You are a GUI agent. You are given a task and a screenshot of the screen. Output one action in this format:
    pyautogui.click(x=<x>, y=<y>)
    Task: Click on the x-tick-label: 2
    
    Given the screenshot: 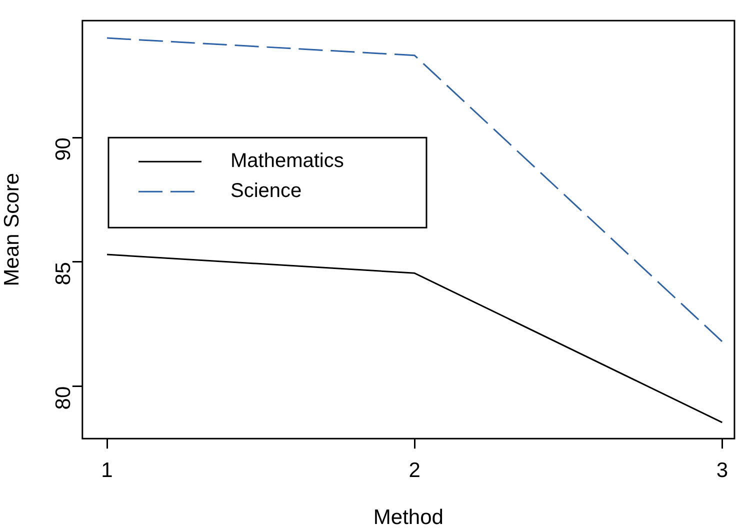 What is the action you would take?
    pyautogui.click(x=414, y=470)
    